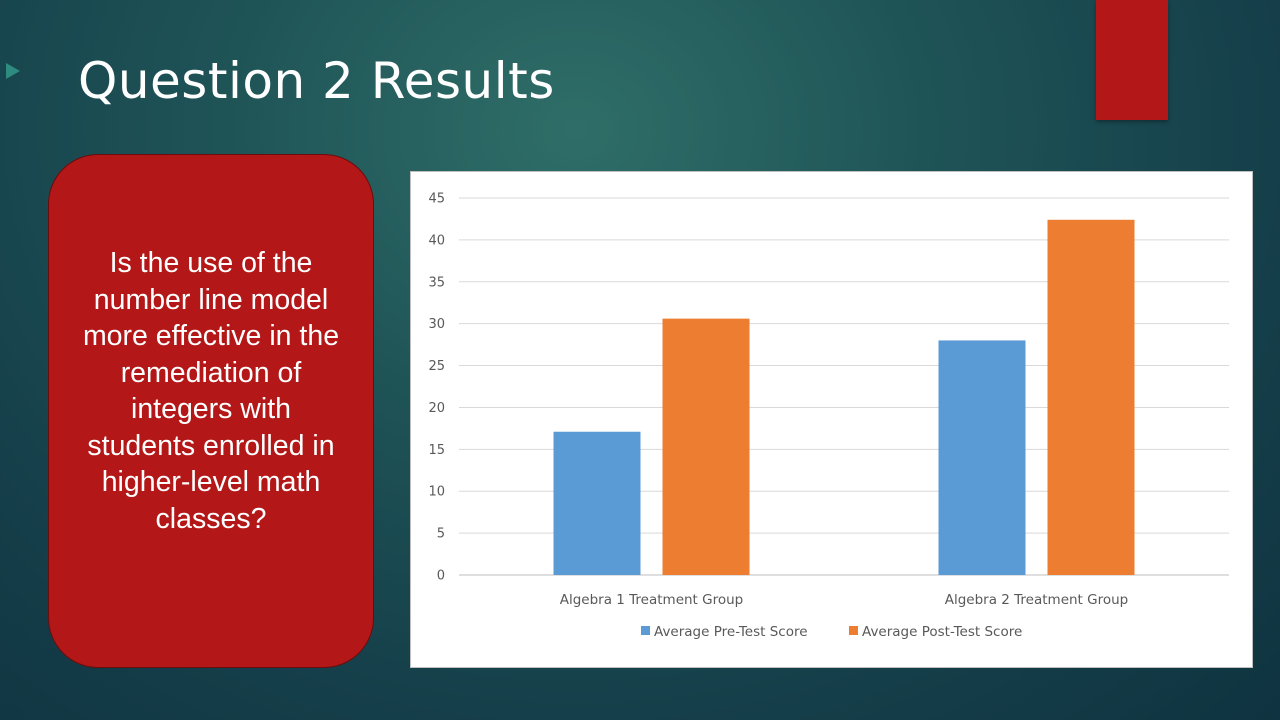  Describe the element at coordinates (436, 199) in the screenshot. I see `y-tick-label: 45` at that location.